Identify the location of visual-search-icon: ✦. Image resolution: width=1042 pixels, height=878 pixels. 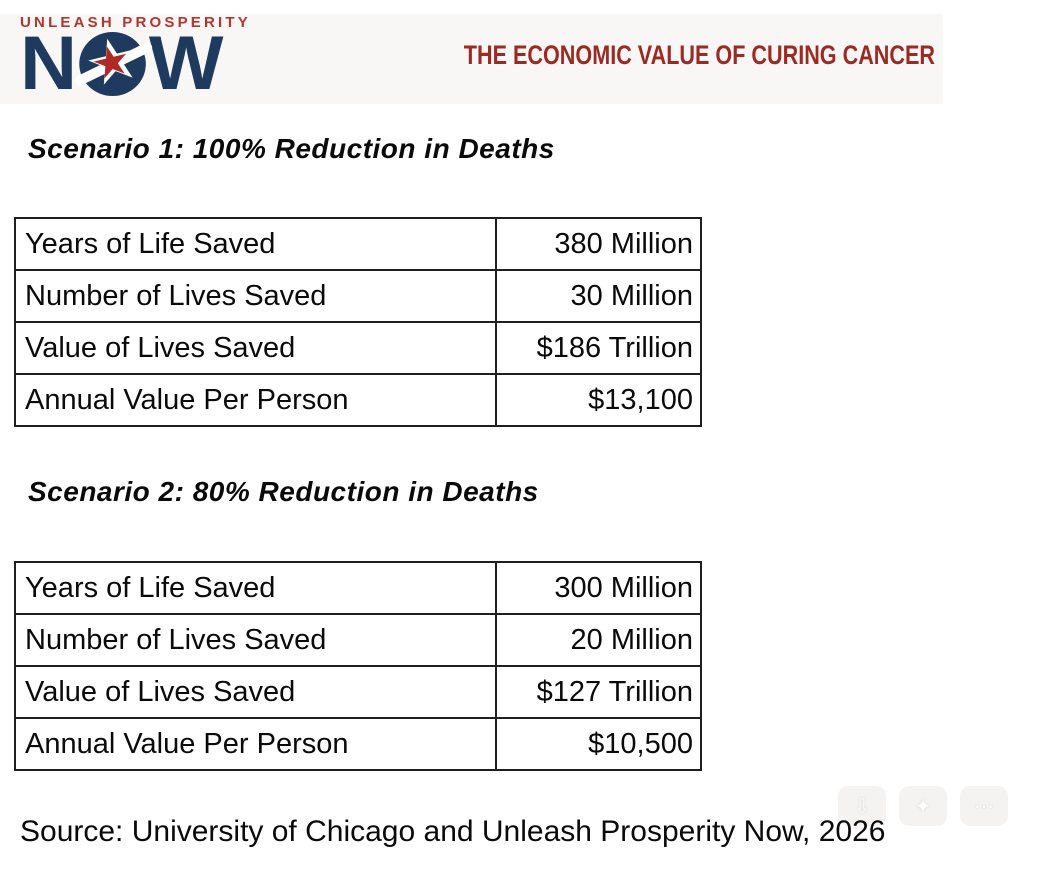
(923, 806).